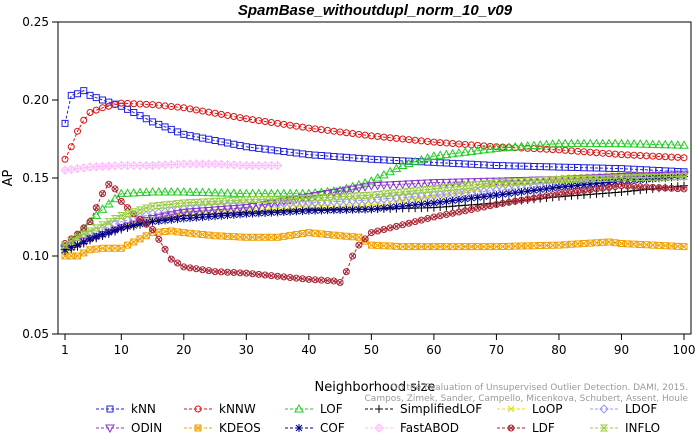  I want to click on legend-label: FastABOD, so click(429, 427).